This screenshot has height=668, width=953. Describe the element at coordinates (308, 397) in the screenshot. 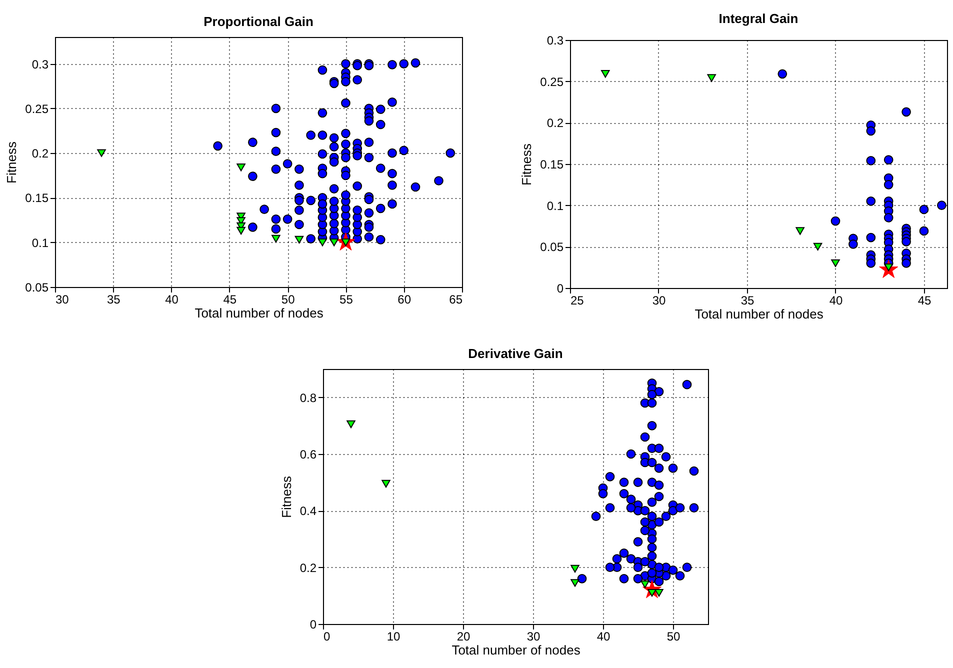

I see `y-tick-label: 0.8` at that location.